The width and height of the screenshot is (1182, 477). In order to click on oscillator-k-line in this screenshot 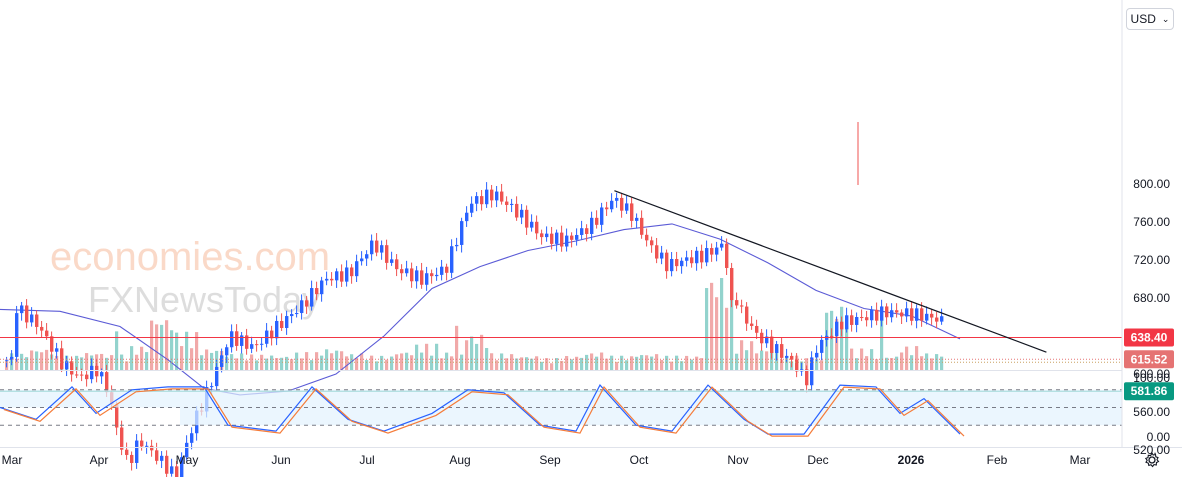, I will do `click(480, 409)`.